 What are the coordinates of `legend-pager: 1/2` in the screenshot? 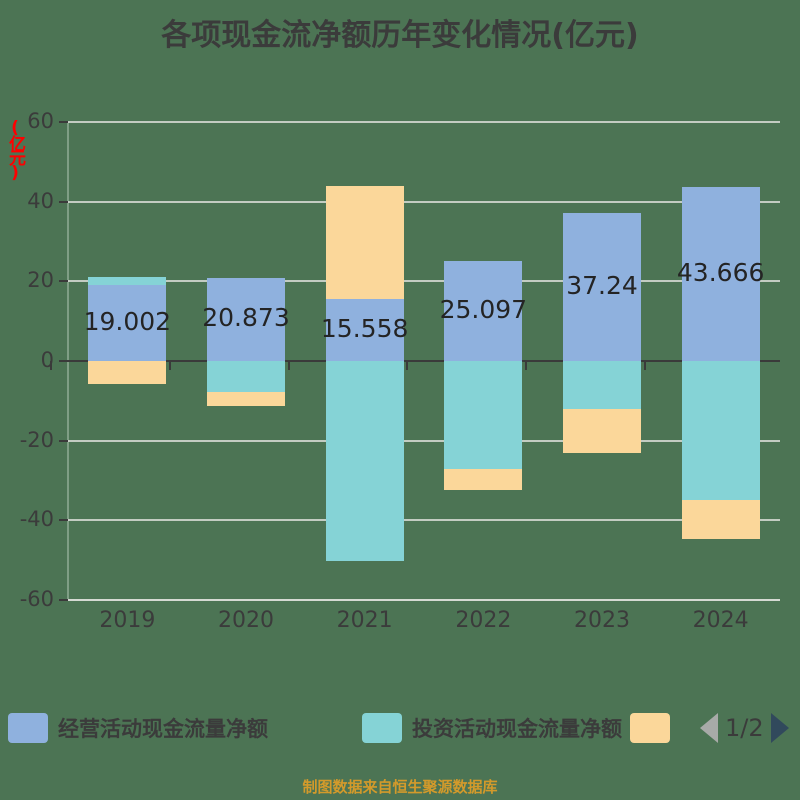 It's located at (744, 728).